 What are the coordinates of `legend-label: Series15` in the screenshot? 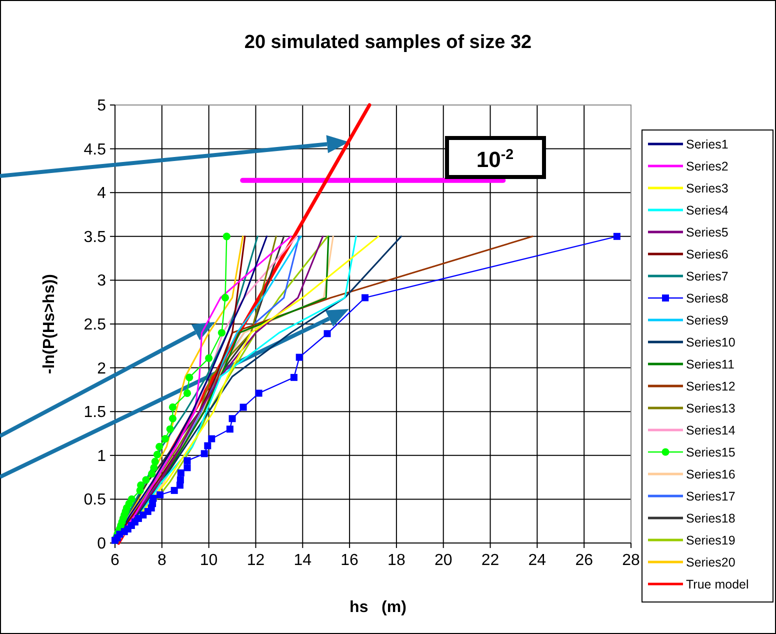 It's located at (711, 453).